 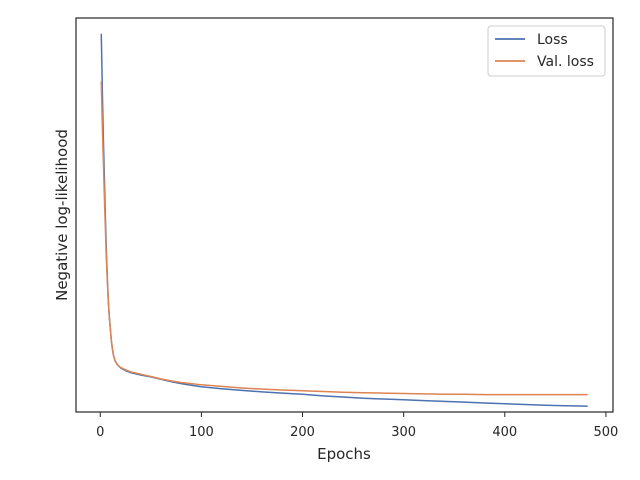 What do you see at coordinates (302, 432) in the screenshot?
I see `x-tick-label: 200` at bounding box center [302, 432].